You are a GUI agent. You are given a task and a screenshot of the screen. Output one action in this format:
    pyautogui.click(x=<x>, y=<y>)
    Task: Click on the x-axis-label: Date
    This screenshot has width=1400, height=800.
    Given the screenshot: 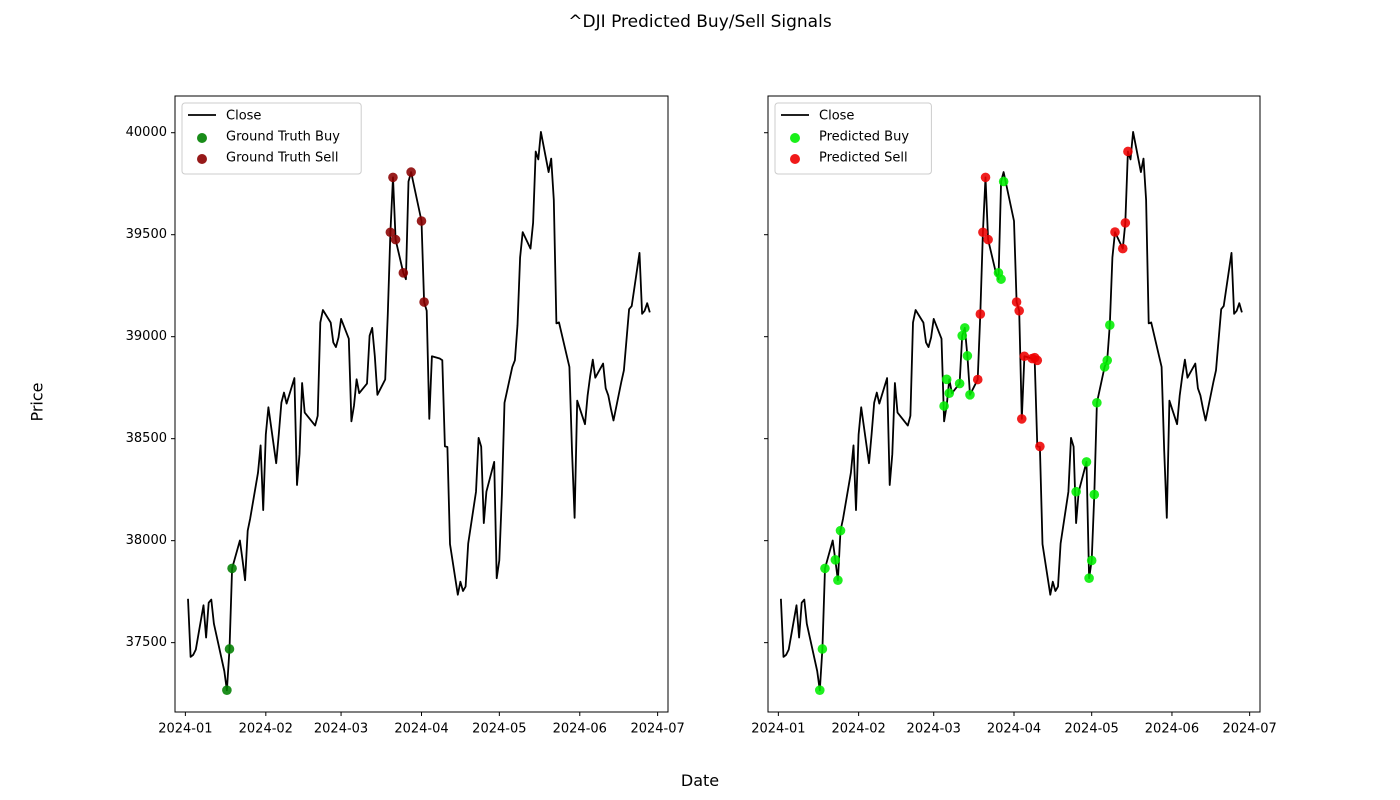 What is the action you would take?
    pyautogui.click(x=700, y=780)
    